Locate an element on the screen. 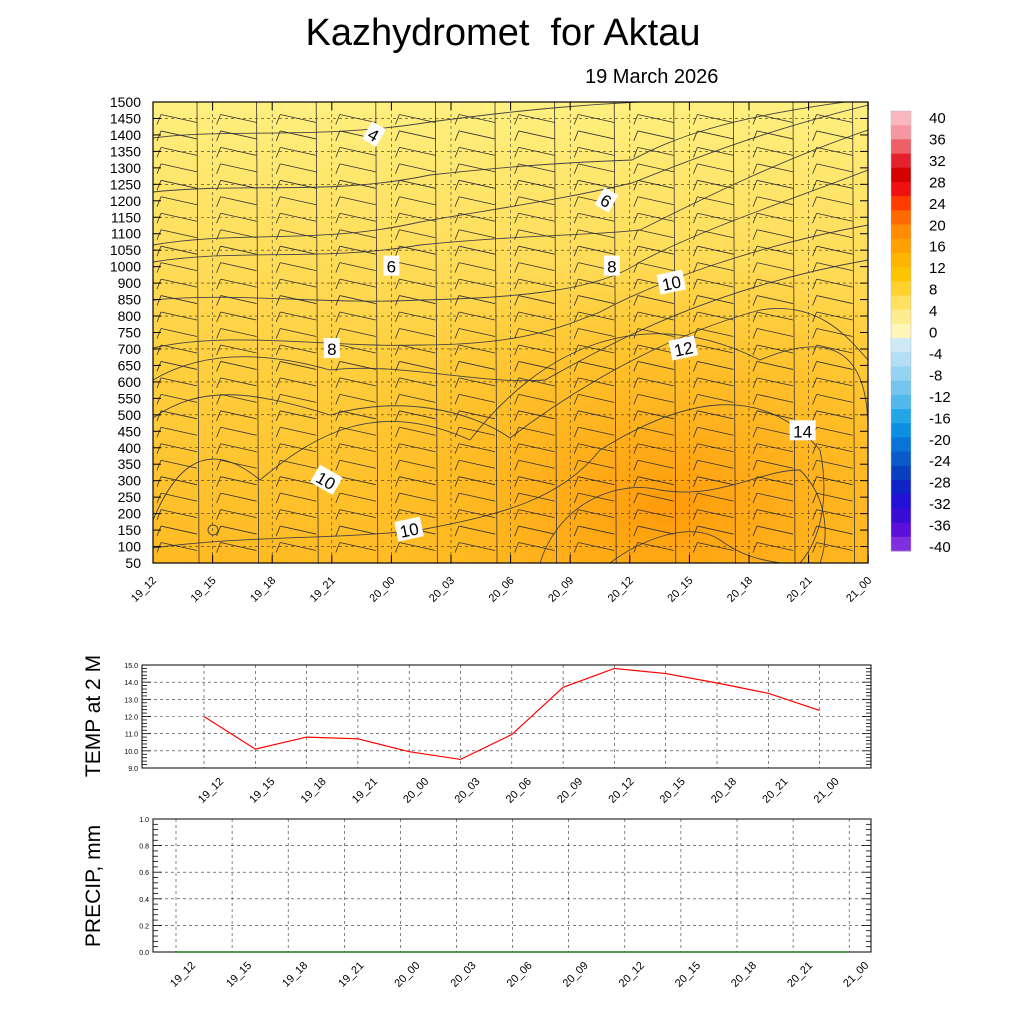  main-y-tick-label: 500 is located at coordinates (130, 415).